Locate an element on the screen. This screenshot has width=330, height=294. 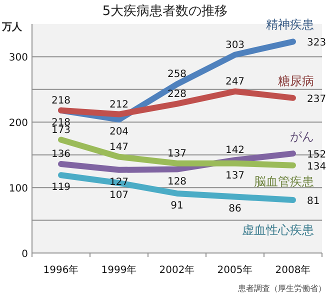
data-label: 218 is located at coordinates (61, 100).